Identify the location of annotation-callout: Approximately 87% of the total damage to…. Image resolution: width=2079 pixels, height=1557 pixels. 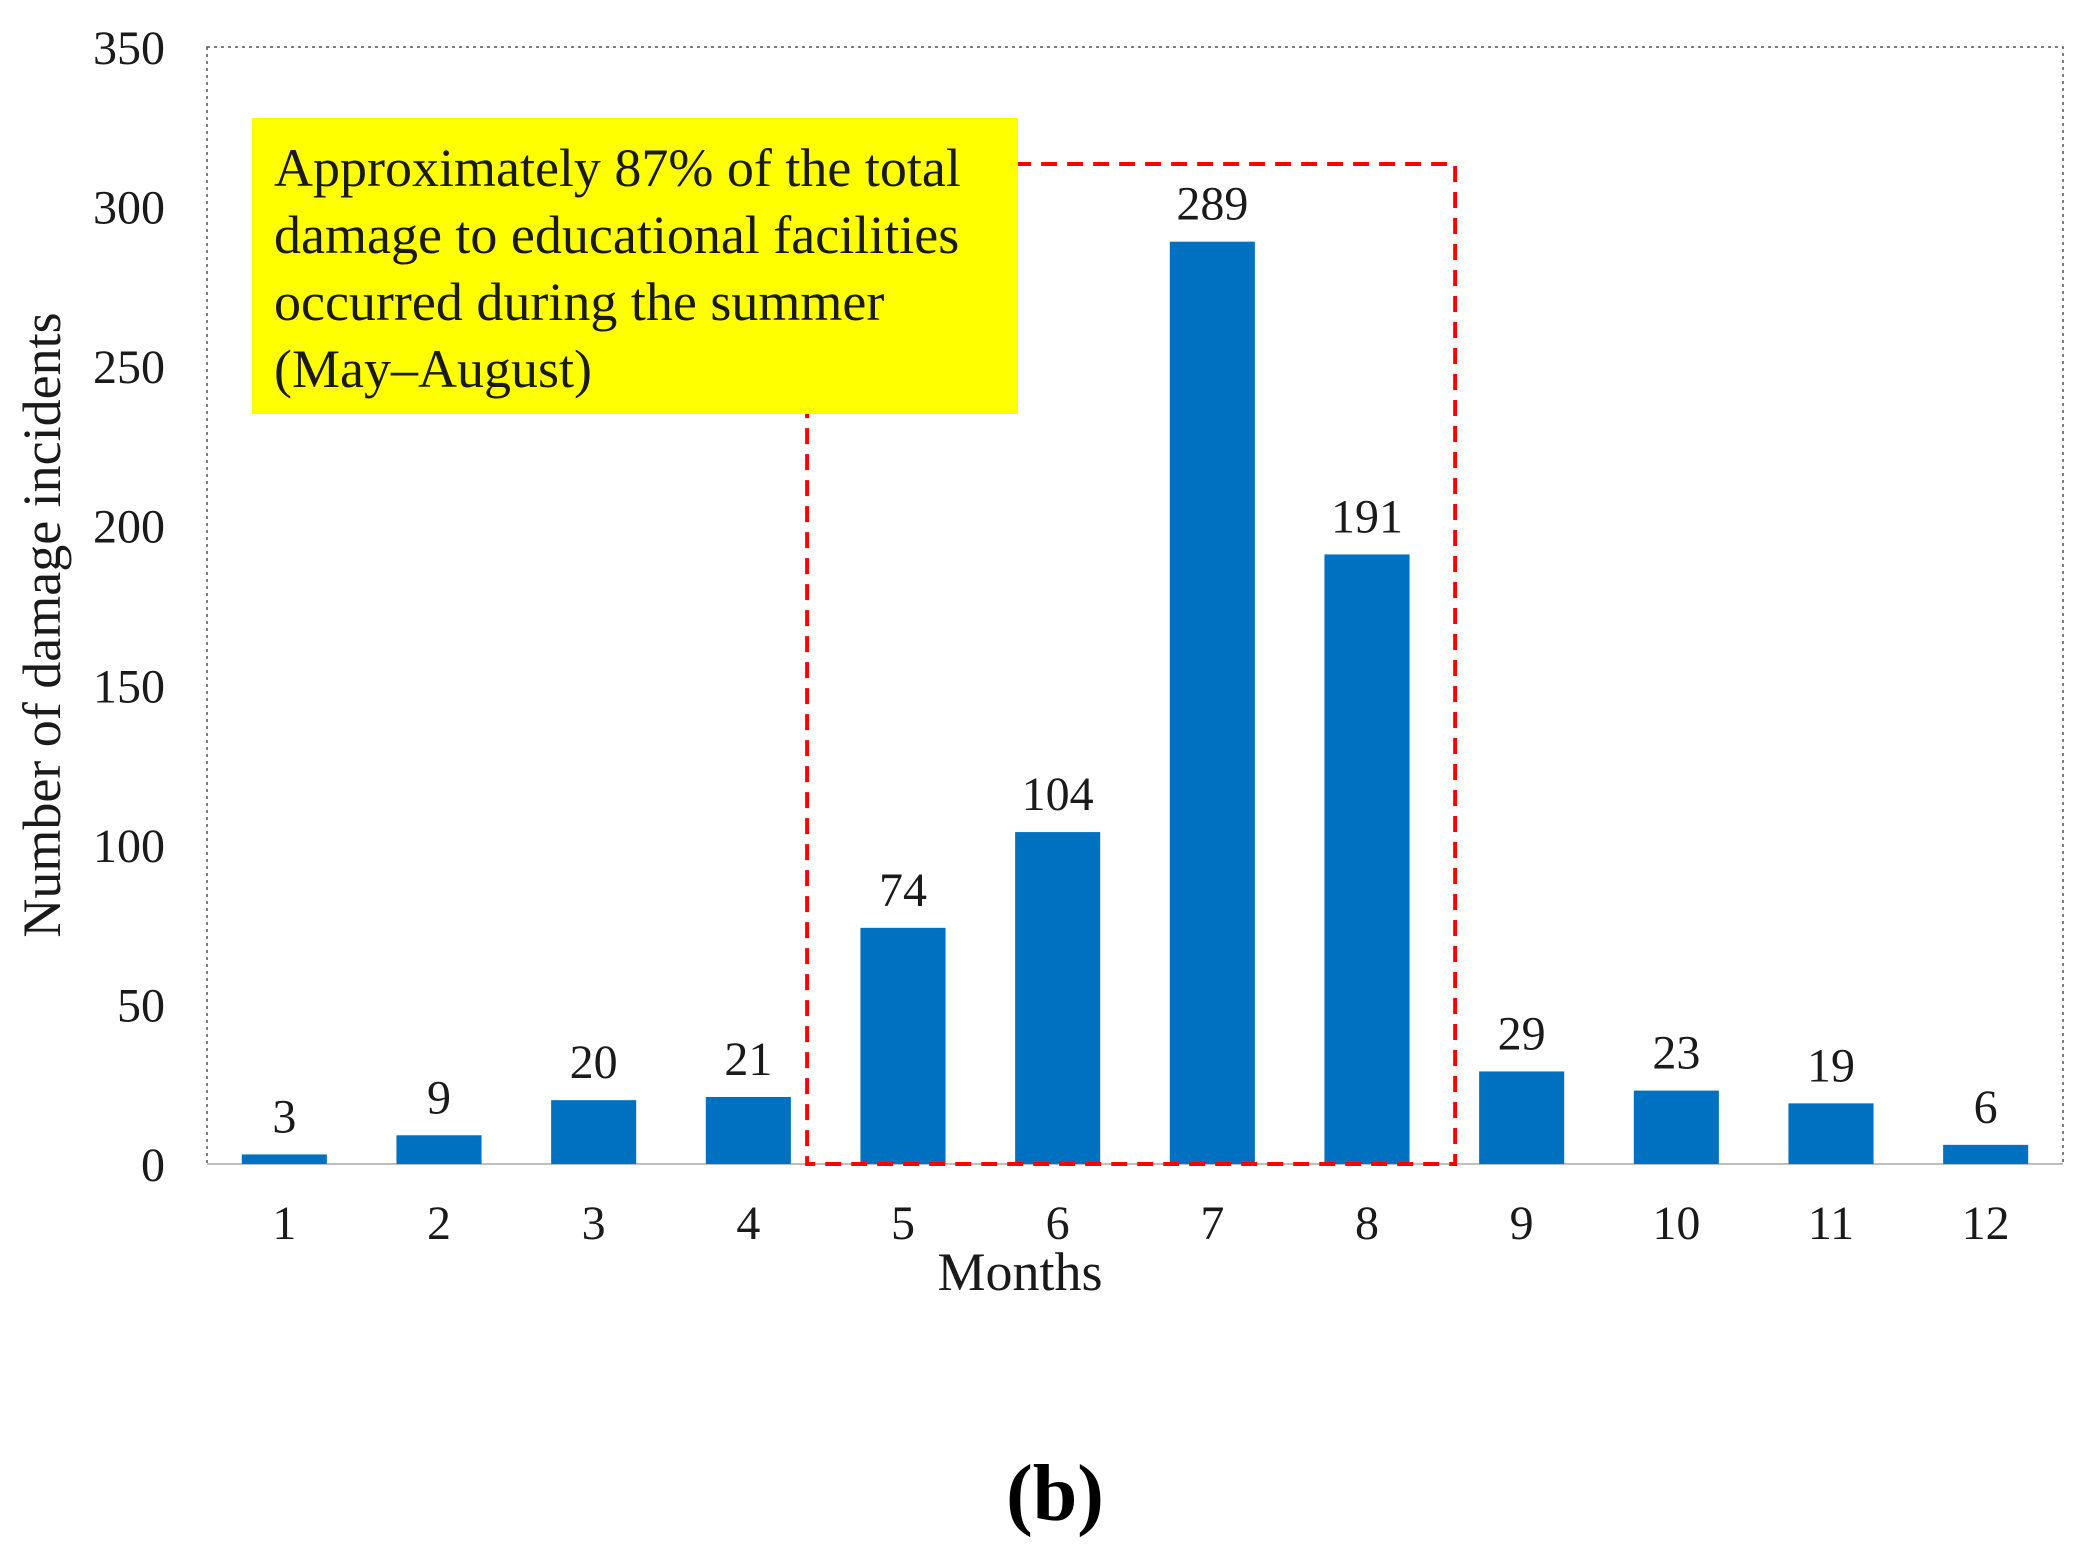
(635, 266).